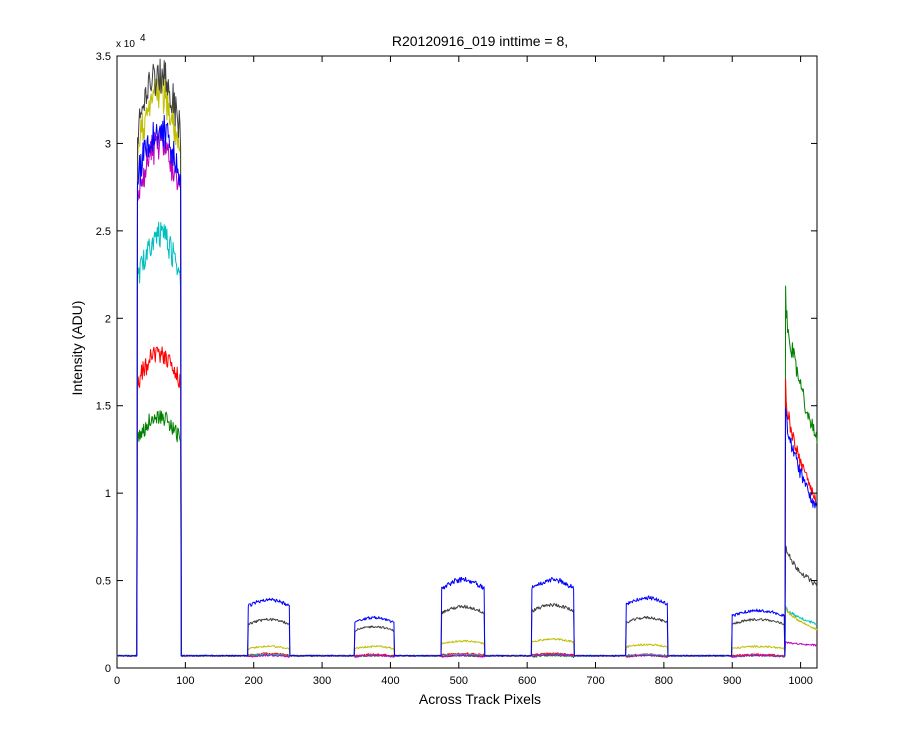 The height and width of the screenshot is (750, 900). I want to click on y-axis-label: Intensity (ADU), so click(77, 348).